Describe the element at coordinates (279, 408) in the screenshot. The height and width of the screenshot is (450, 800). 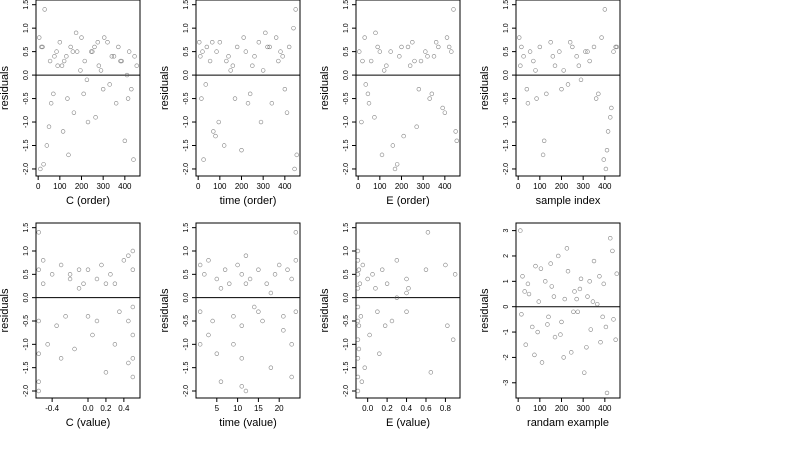
I see `x-tick-label: 20` at that location.